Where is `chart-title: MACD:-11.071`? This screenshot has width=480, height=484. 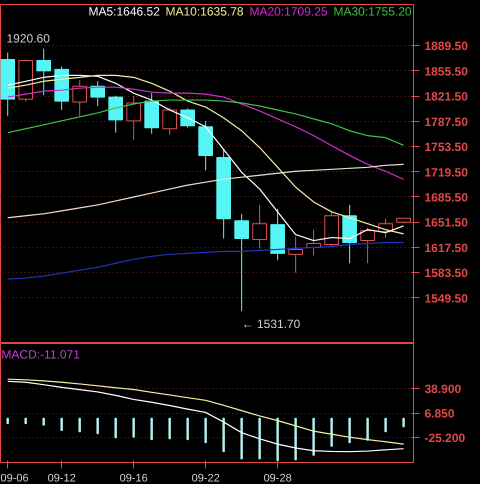
chart-title: MACD:-11.071 is located at coordinates (40, 355).